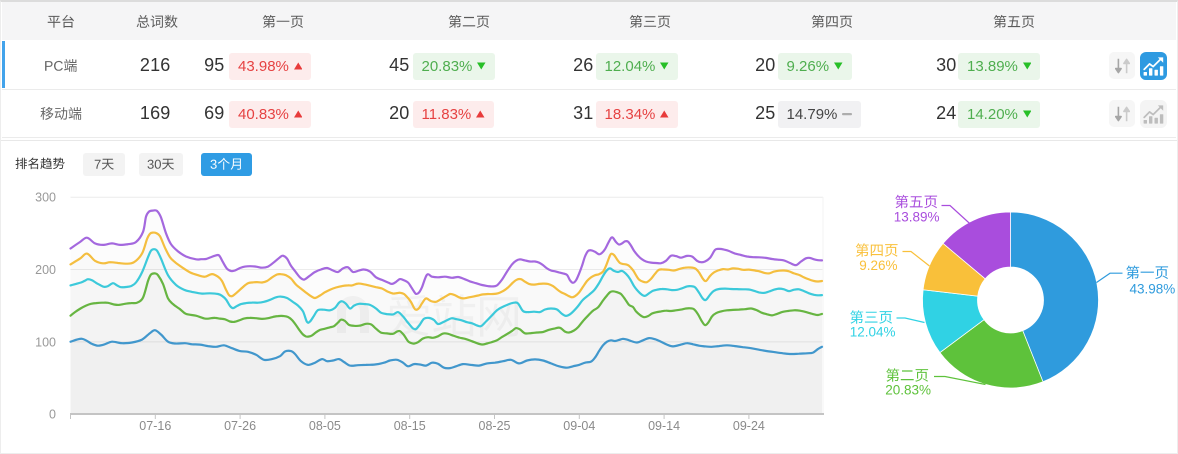 Image resolution: width=1178 pixels, height=454 pixels. I want to click on svg-text: 08-25, so click(495, 426).